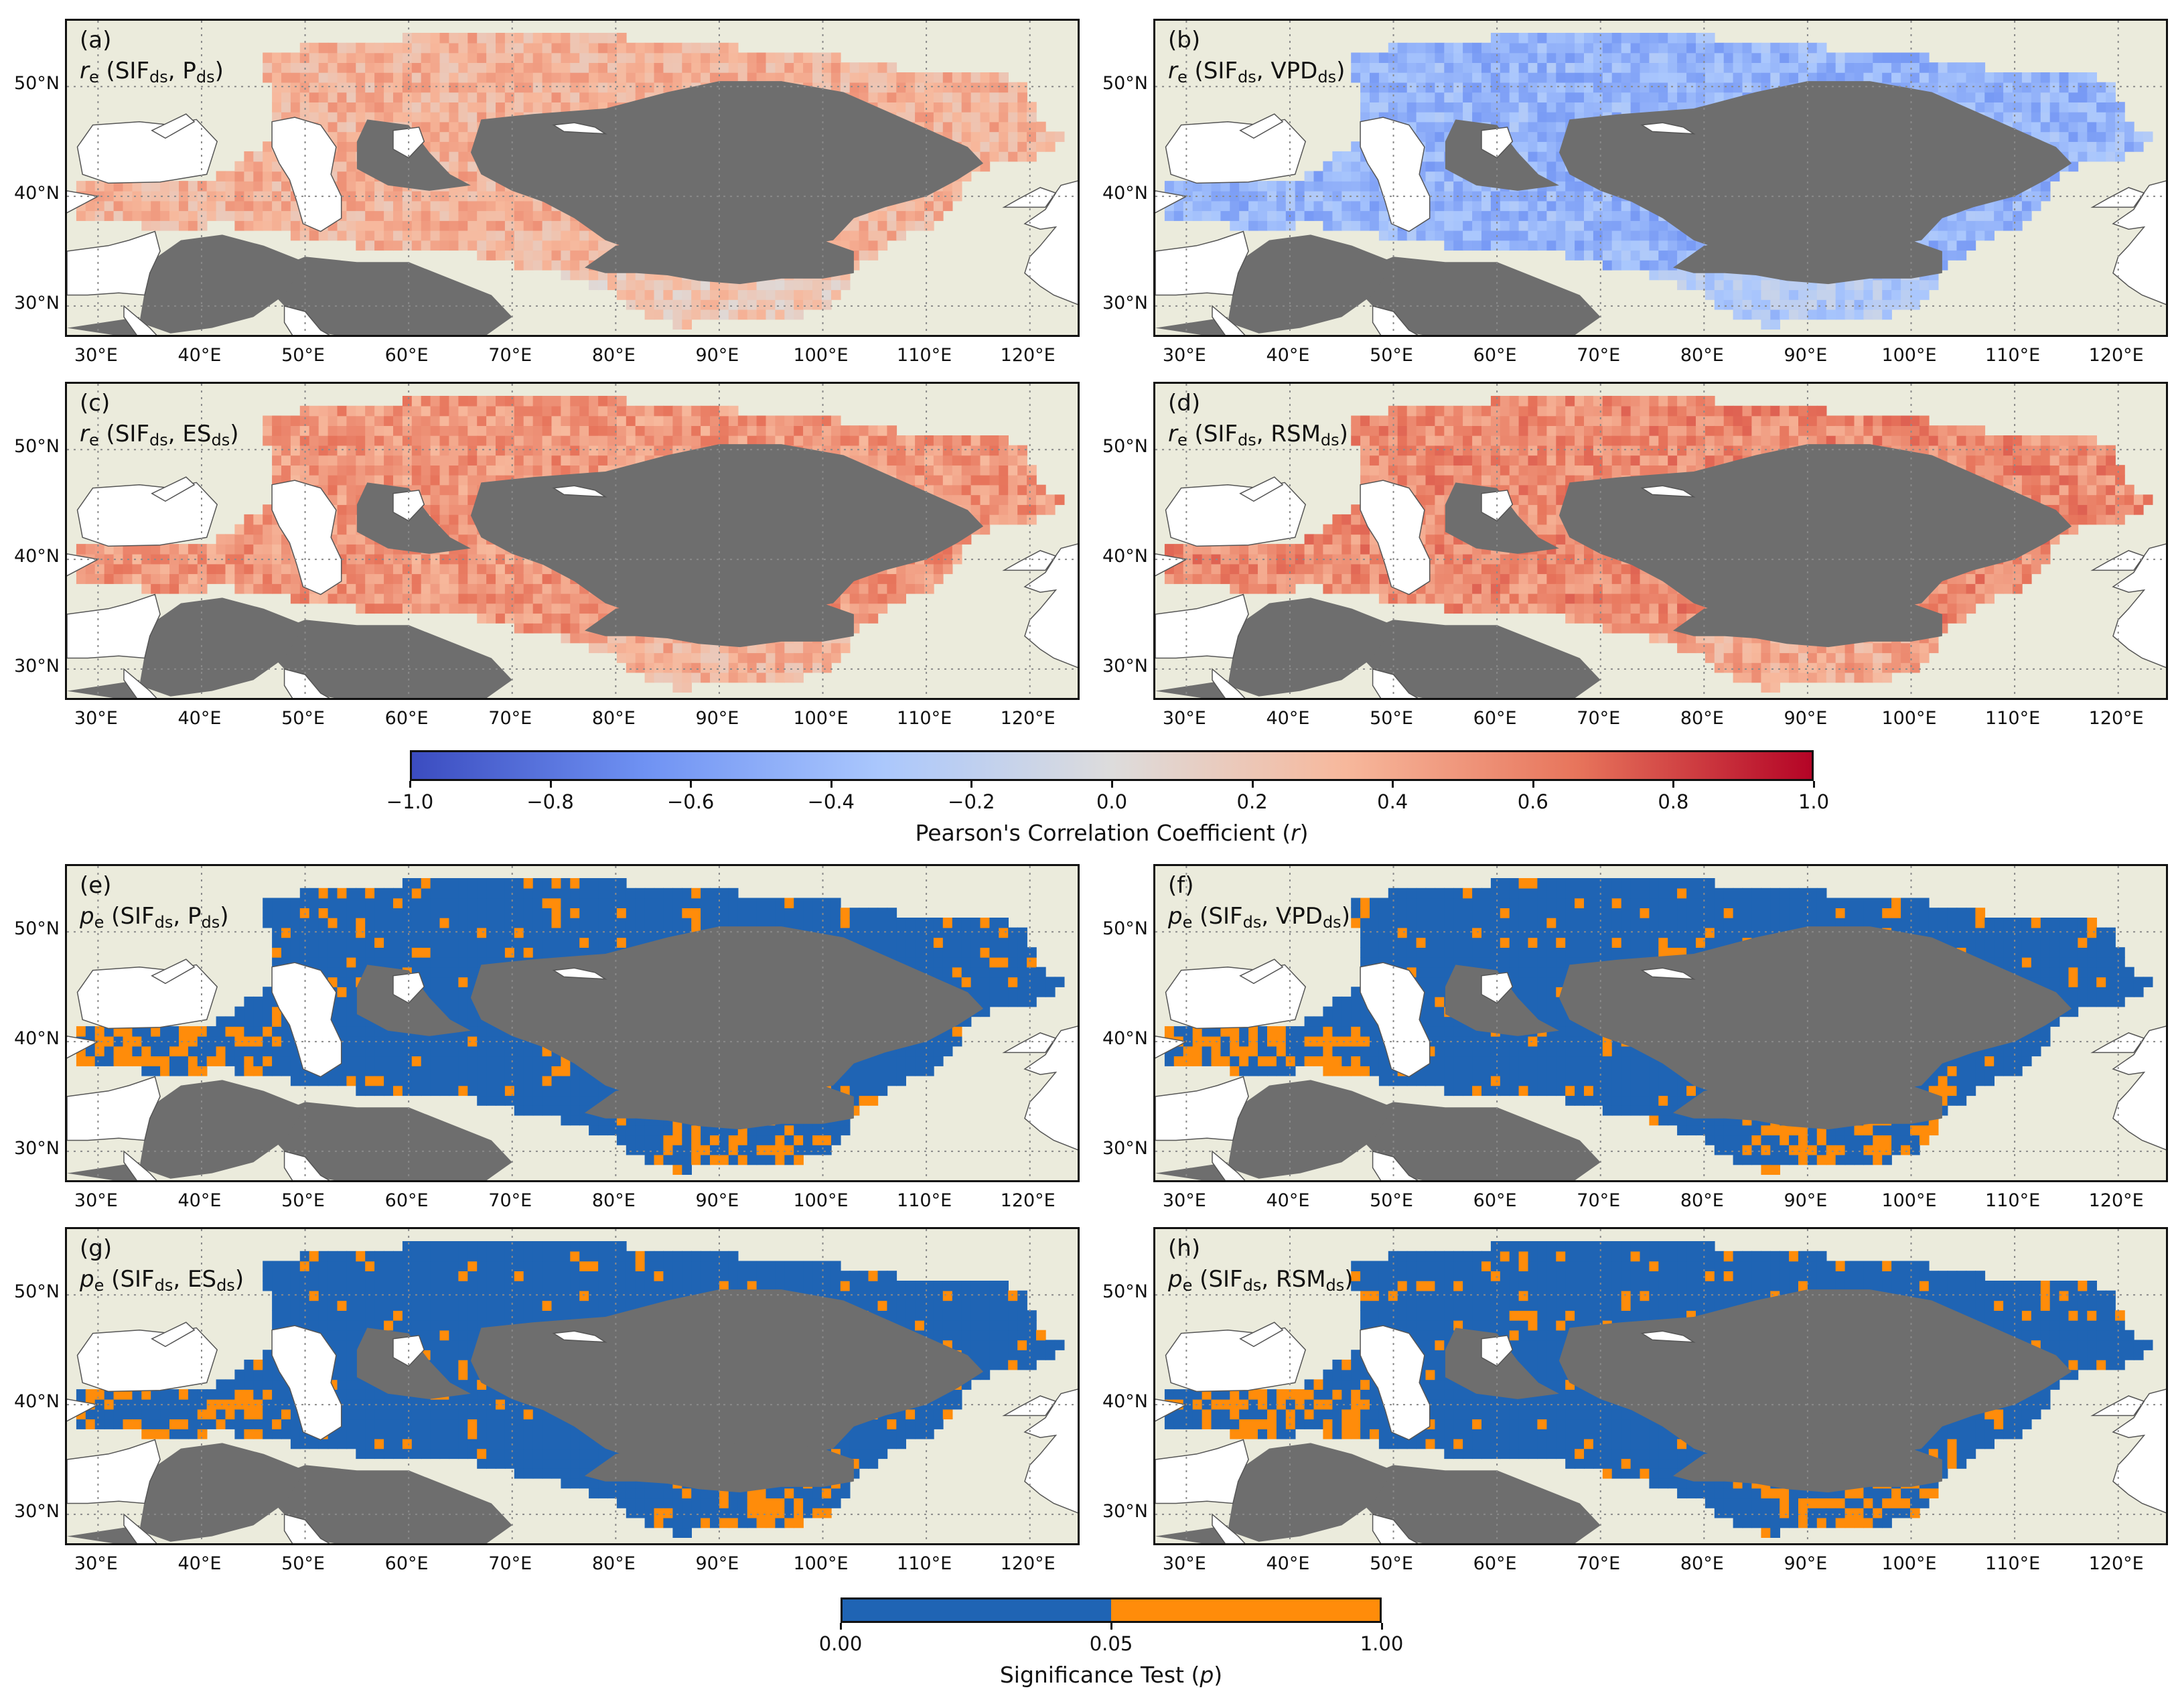  I want to click on map-canvas, so click(572, 1023).